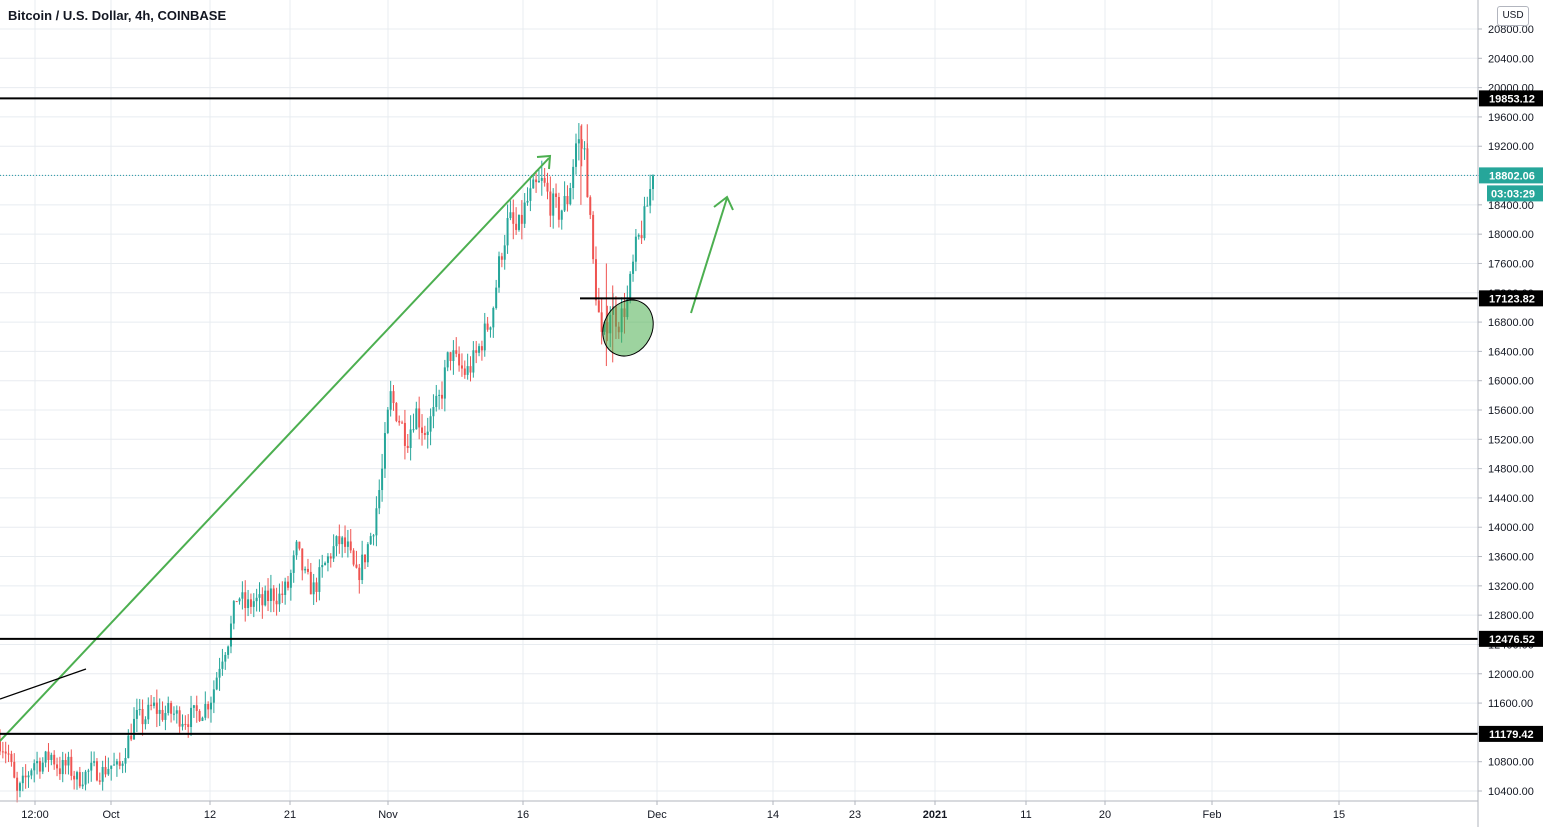 The height and width of the screenshot is (827, 1543). What do you see at coordinates (1513, 16) in the screenshot?
I see `currency-button: USD` at bounding box center [1513, 16].